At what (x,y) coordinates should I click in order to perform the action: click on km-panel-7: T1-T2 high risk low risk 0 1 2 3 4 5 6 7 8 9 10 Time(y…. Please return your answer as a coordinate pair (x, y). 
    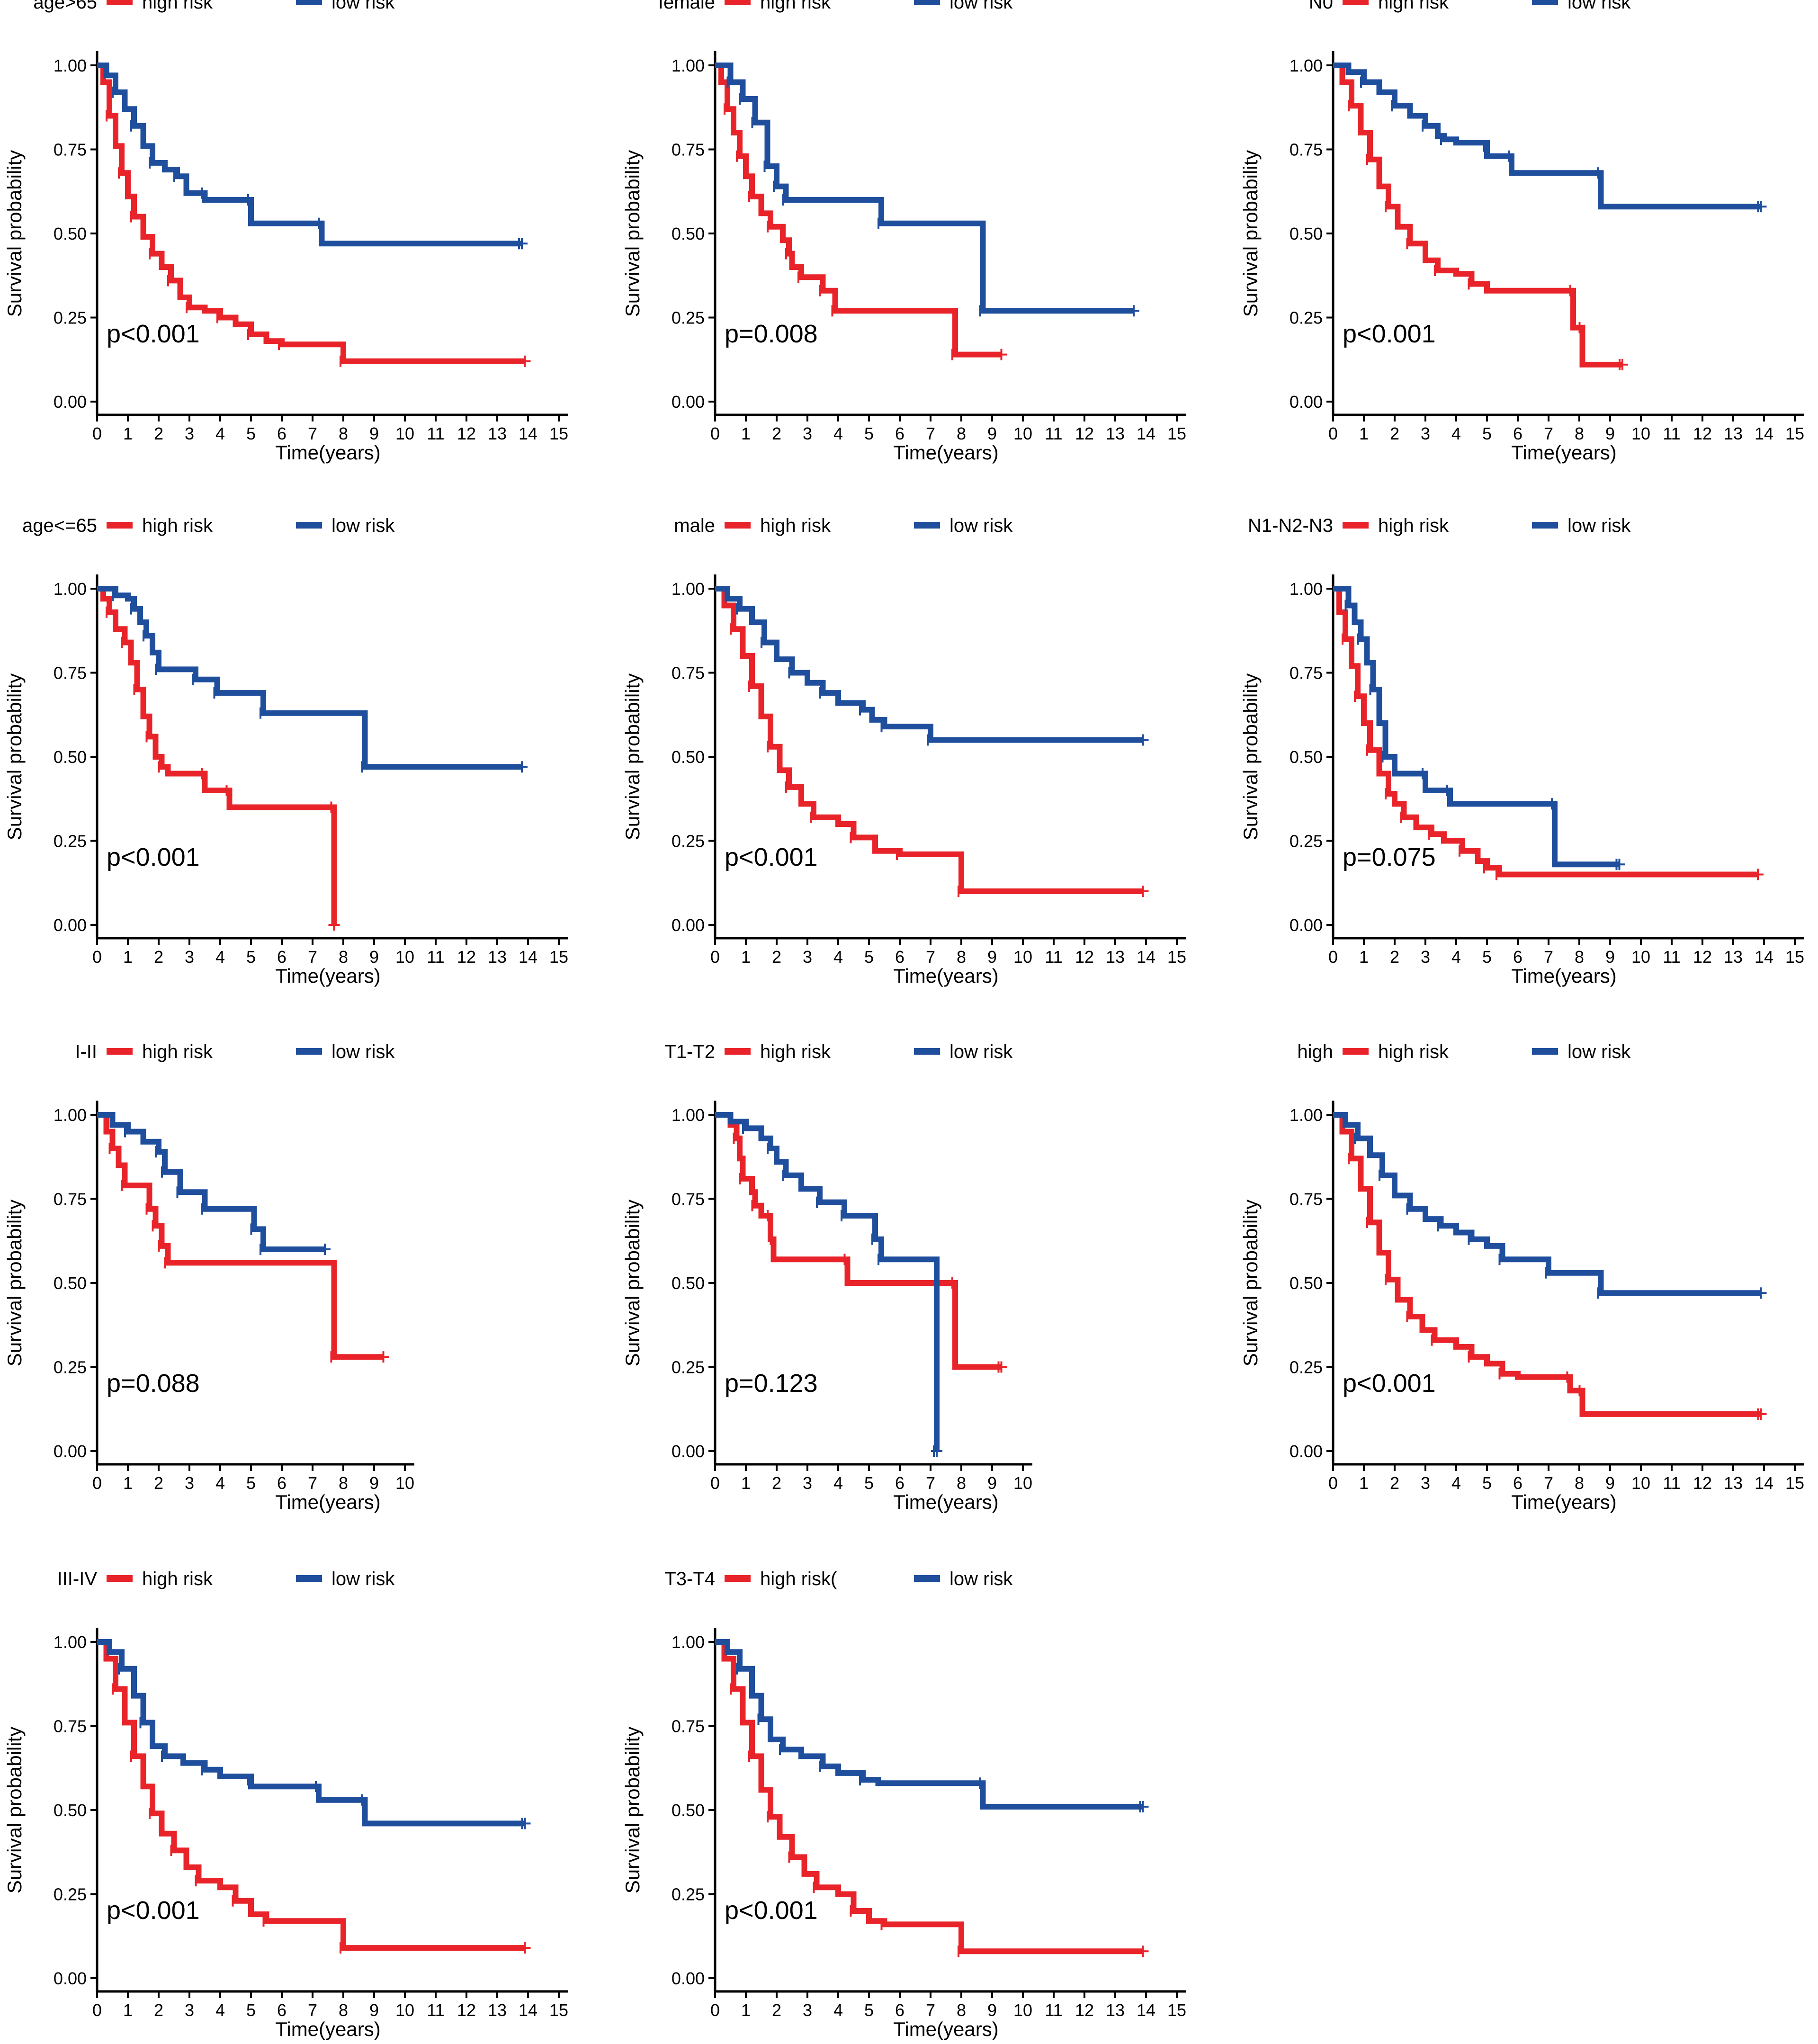
    Looking at the image, I should click on (827, 1277).